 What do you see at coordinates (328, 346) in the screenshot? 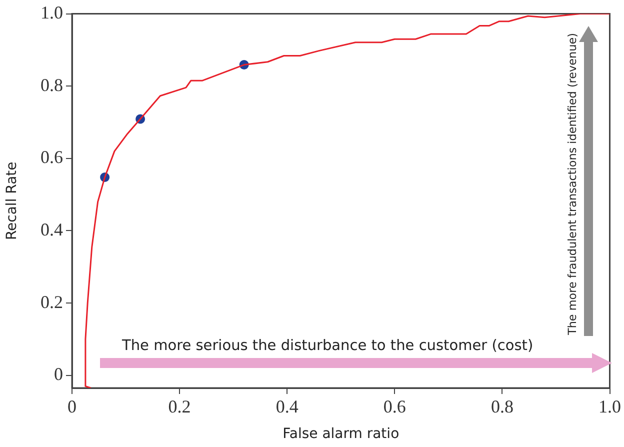
I see `annotation: The more serious the disturbance to the customer (cost)` at bounding box center [328, 346].